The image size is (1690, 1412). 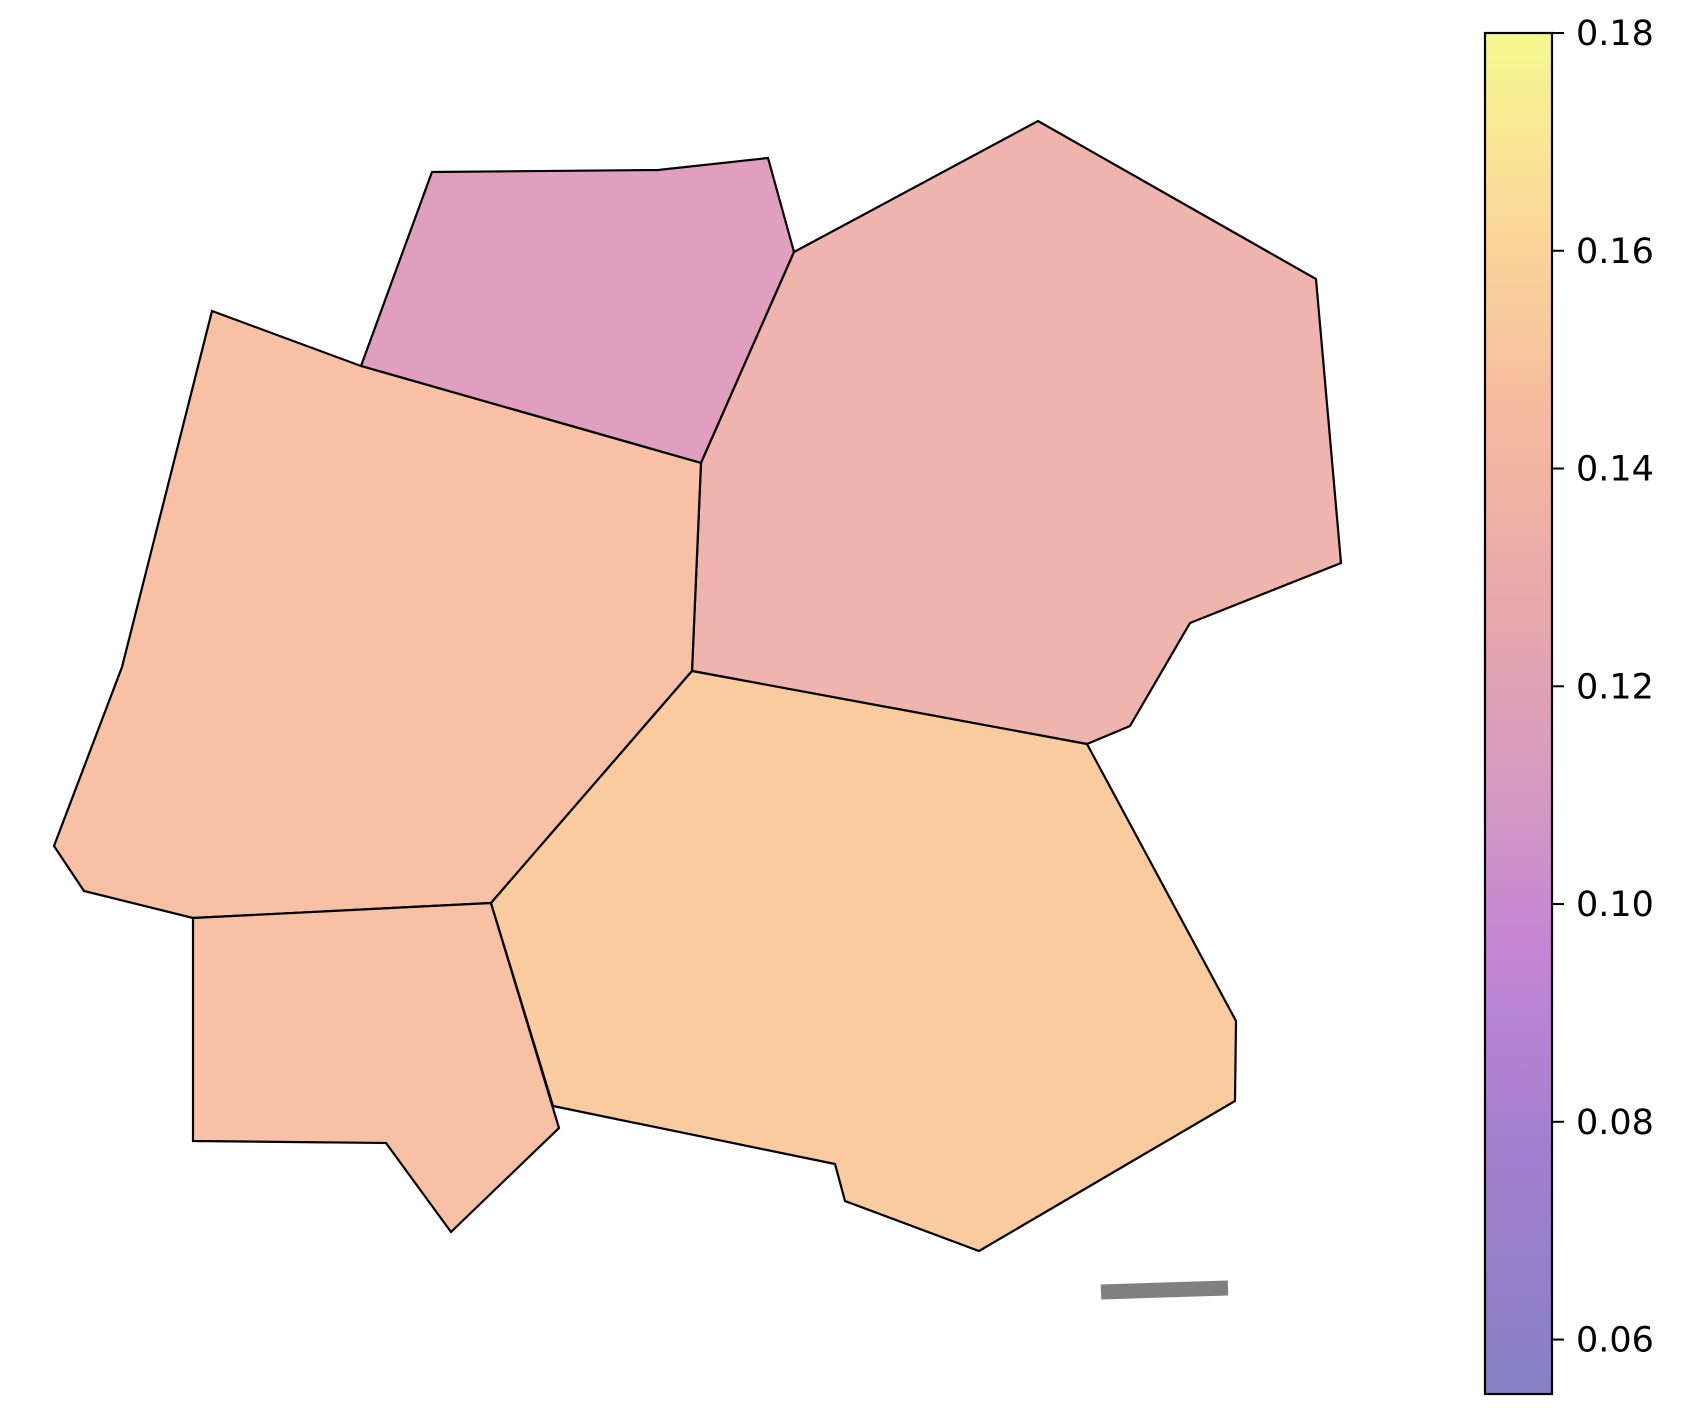 I want to click on colorbar-ticks: 0.06 0.08 0.10 0.12 0.14 0.16 0.18, so click(x=1603, y=687).